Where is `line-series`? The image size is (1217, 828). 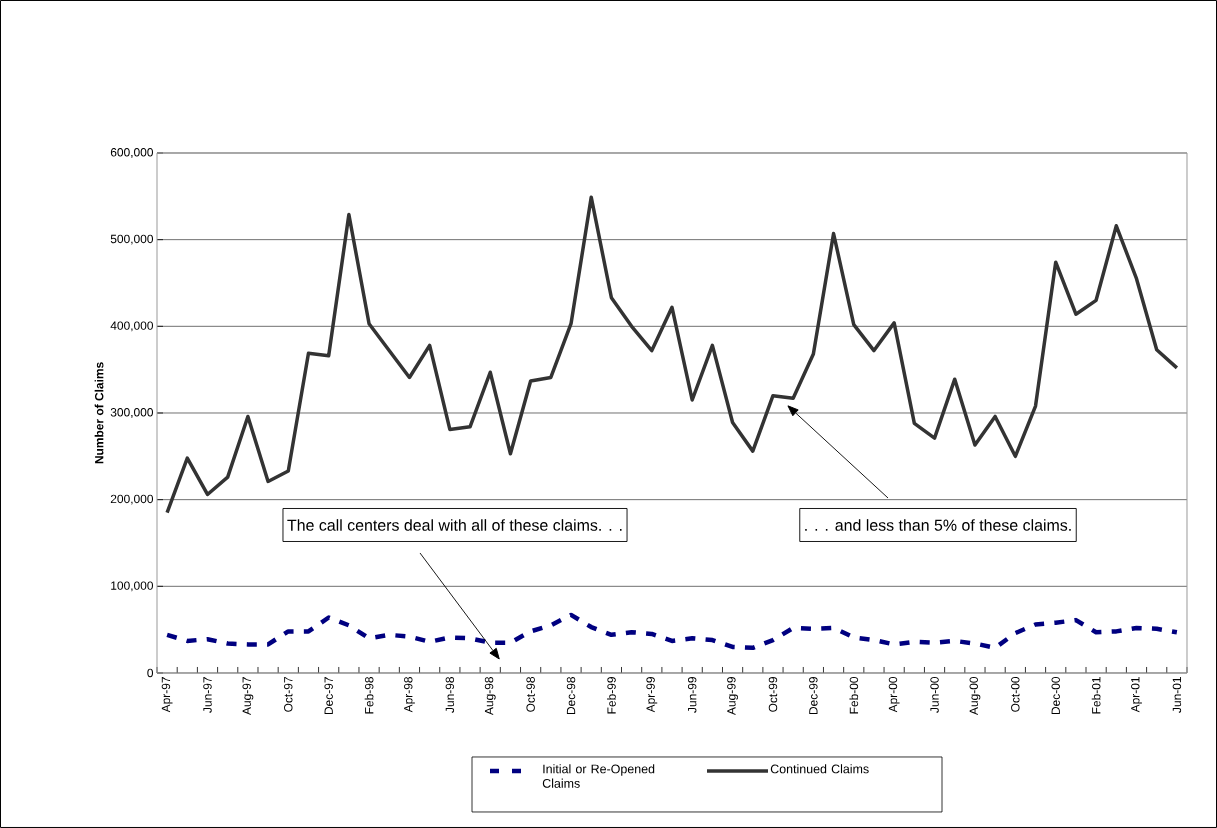
line-series is located at coordinates (672, 631).